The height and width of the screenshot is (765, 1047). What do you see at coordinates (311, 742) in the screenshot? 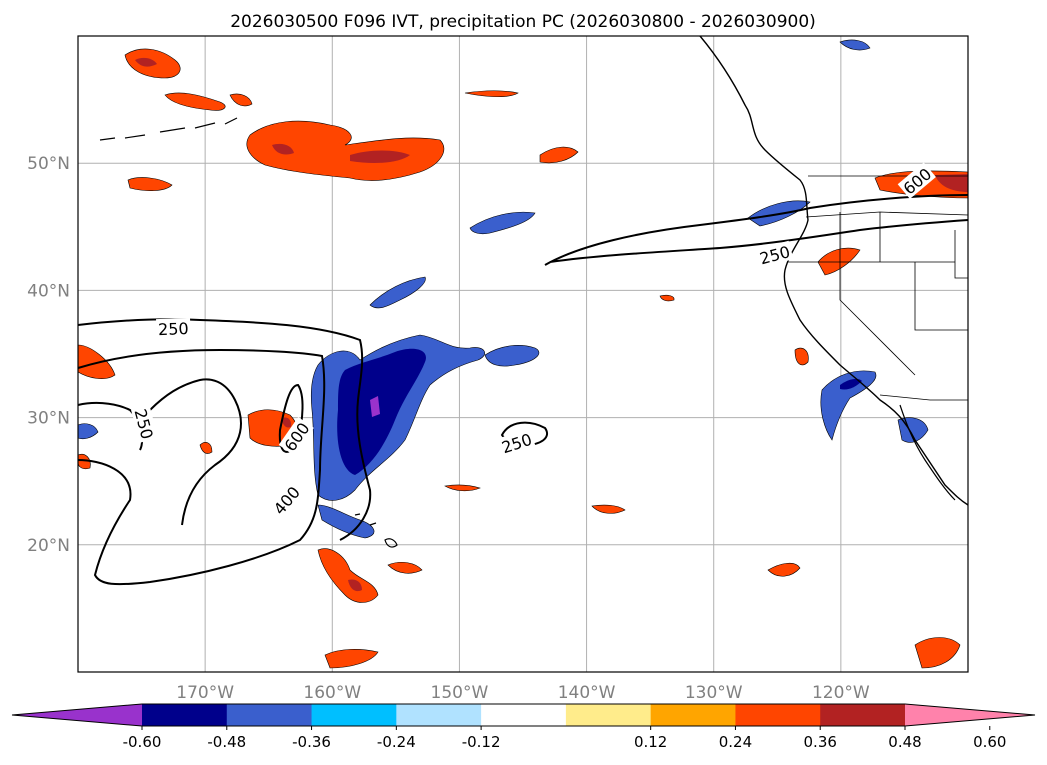
I see `colorbar-tick-label: -0.36` at bounding box center [311, 742].